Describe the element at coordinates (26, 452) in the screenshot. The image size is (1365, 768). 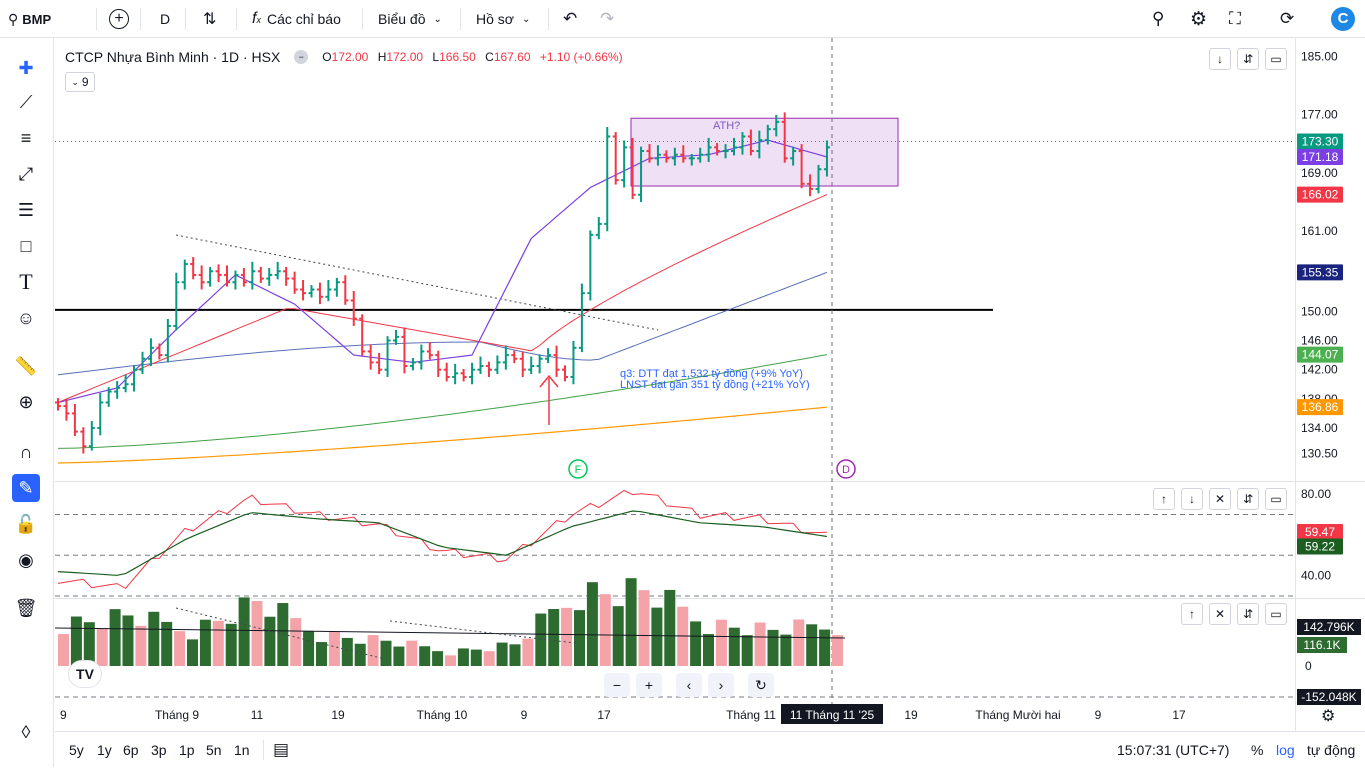
I see `magnet-tool: ∩` at that location.